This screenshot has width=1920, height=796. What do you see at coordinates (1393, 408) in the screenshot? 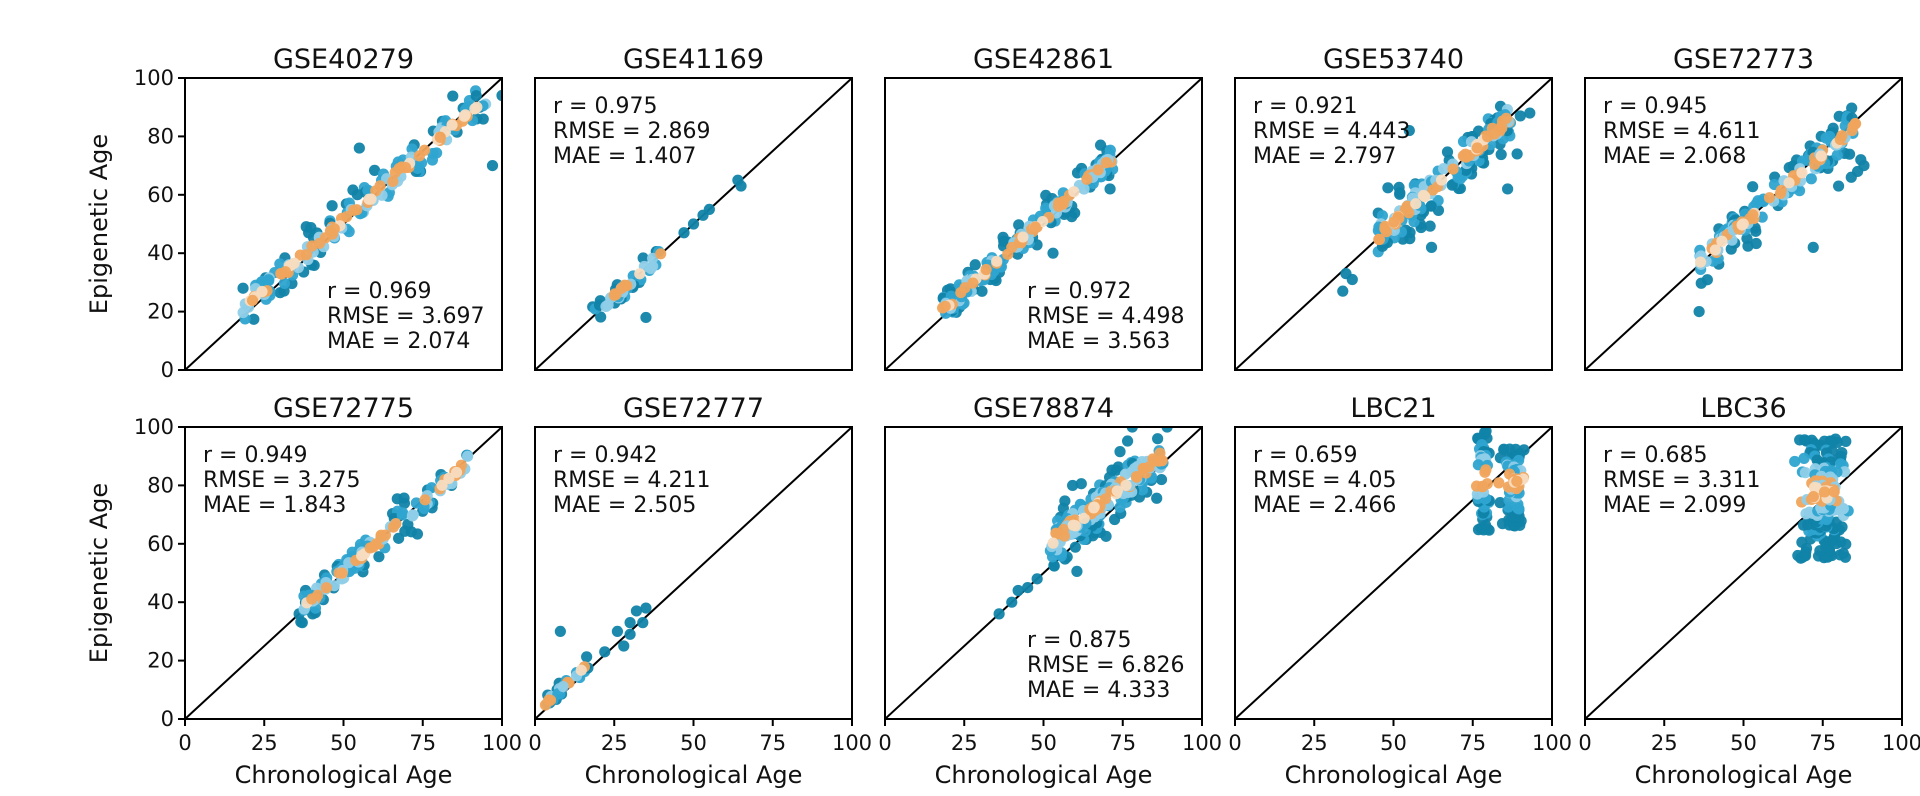
I see `subplot-title-8: LBC21` at bounding box center [1393, 408].